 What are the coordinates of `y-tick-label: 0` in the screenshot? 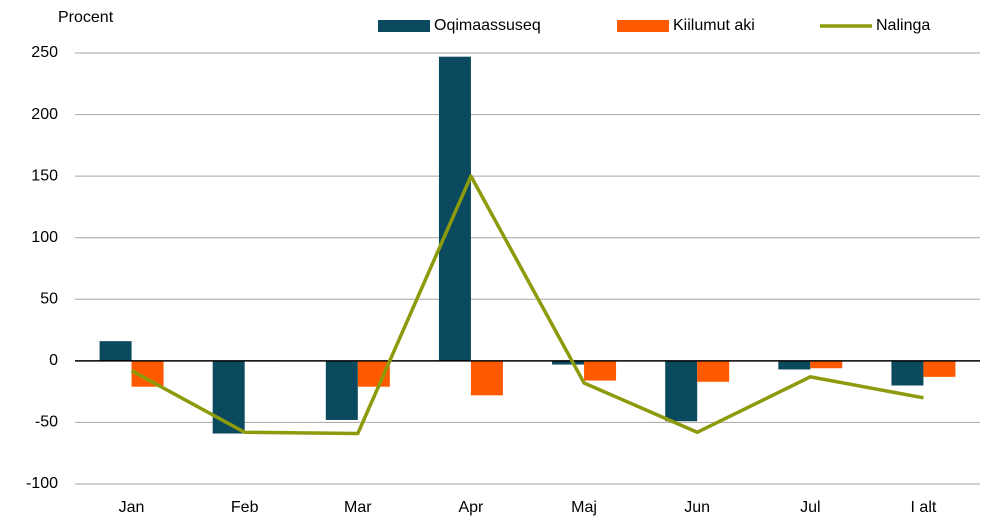 It's located at (53, 360).